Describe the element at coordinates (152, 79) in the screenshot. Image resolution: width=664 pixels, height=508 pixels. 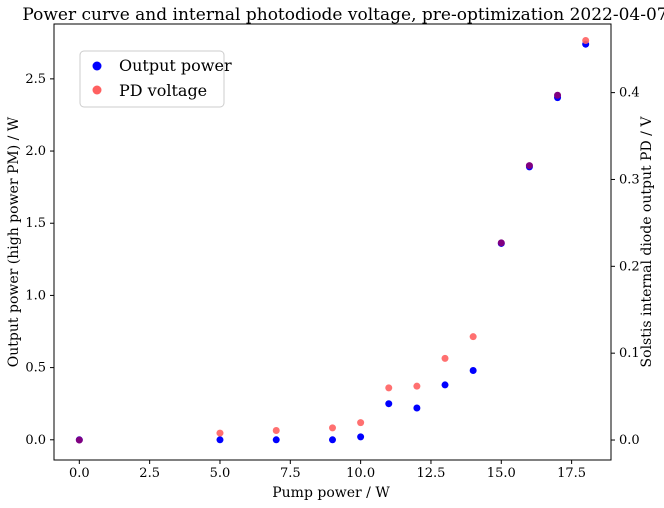
I see `legend-frame` at that location.